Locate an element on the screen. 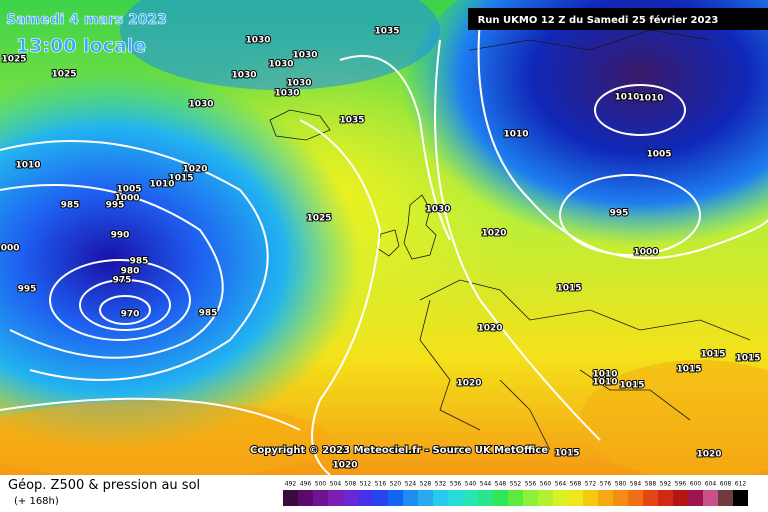 This screenshot has width=768, height=512. colorbar-label: 520 is located at coordinates (396, 484).